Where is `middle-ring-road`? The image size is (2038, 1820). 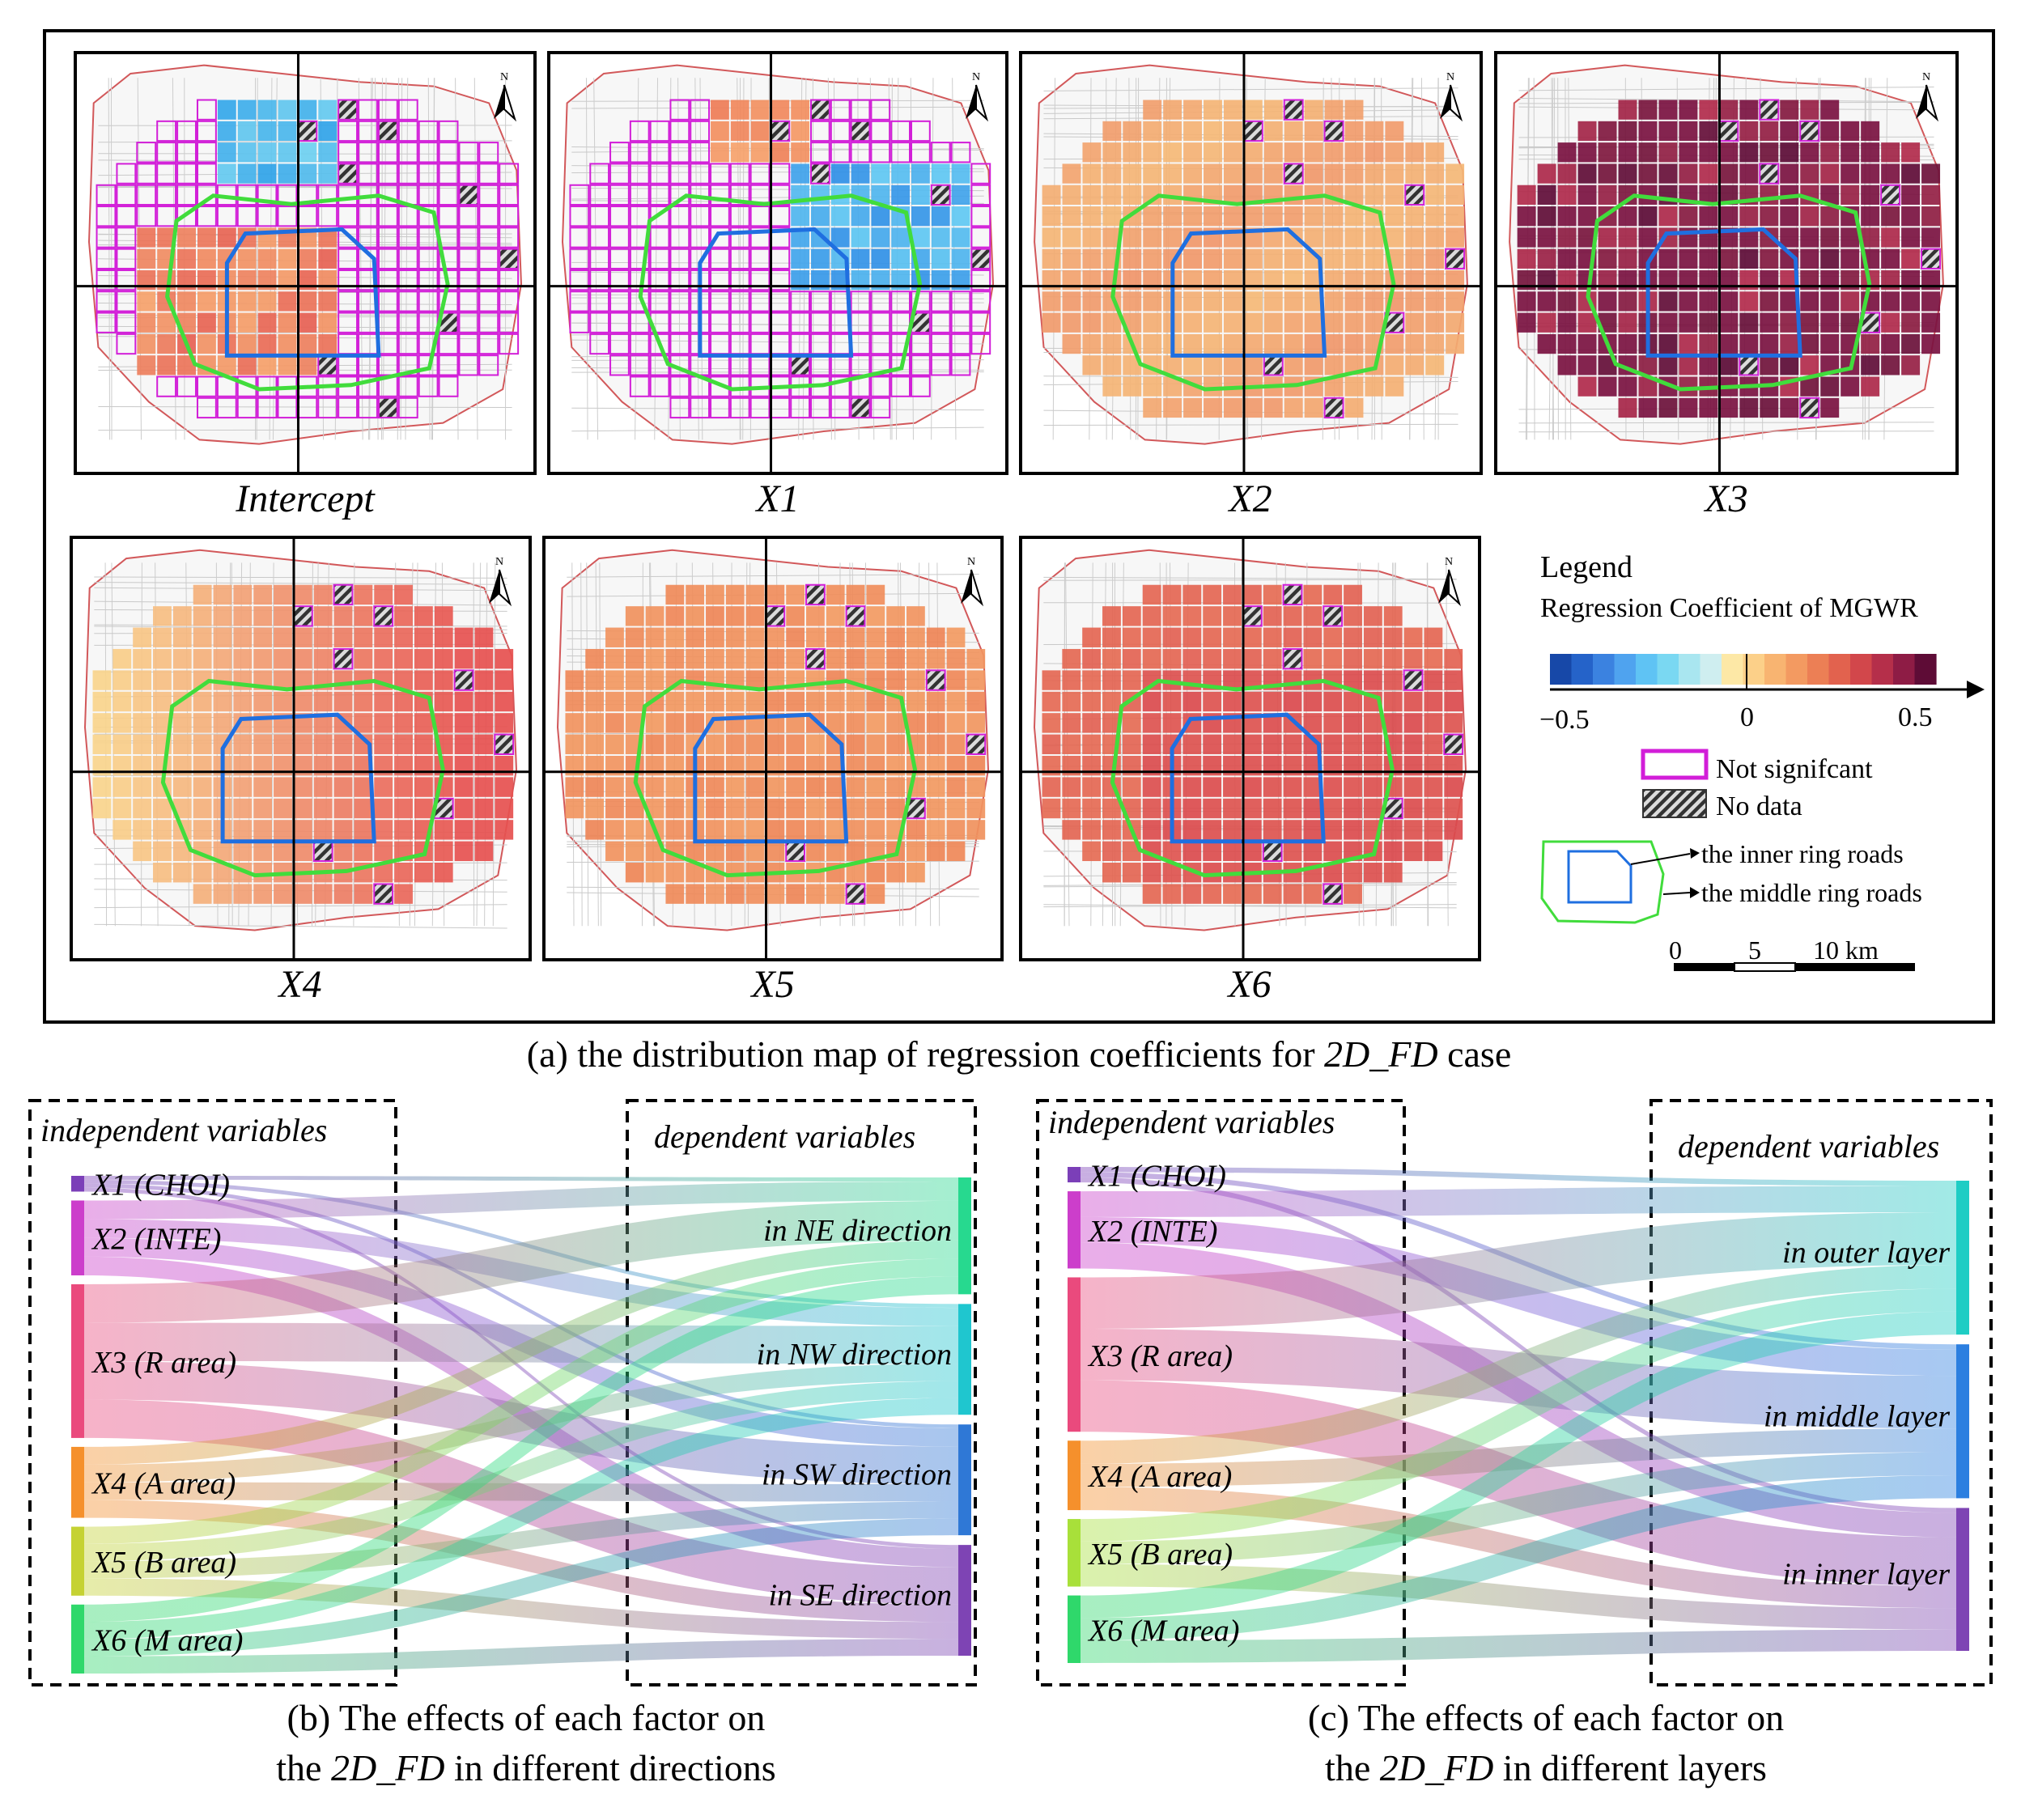
middle-ring-road is located at coordinates (302, 778).